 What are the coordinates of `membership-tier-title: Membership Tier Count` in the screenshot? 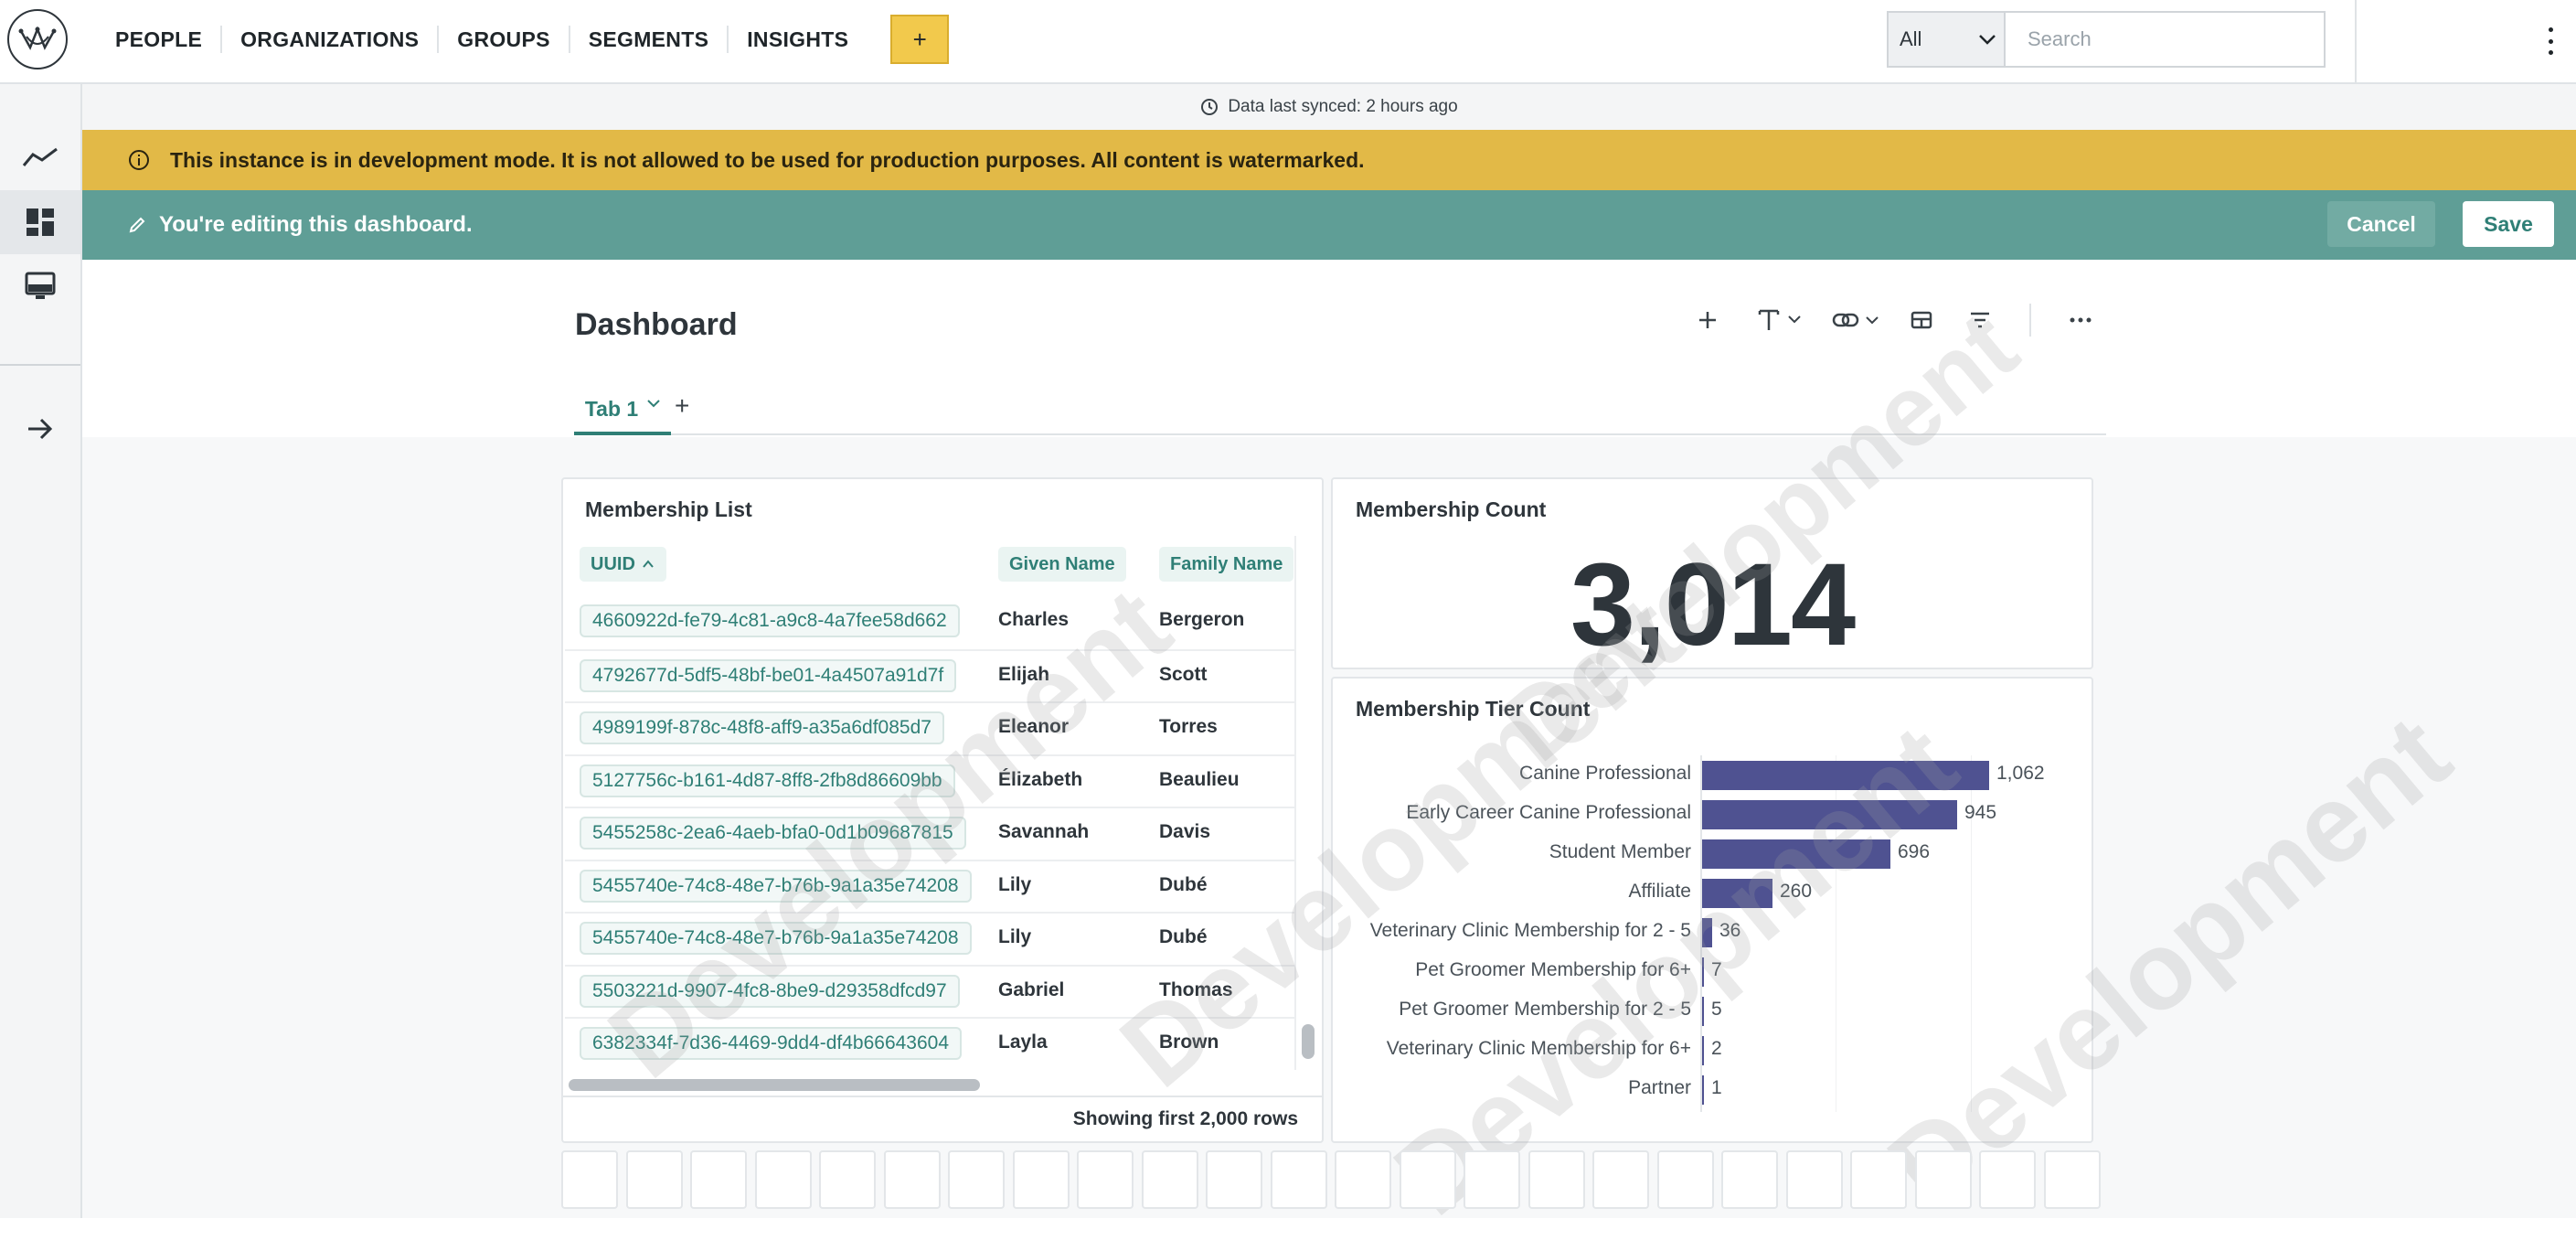 It's located at (1473, 709).